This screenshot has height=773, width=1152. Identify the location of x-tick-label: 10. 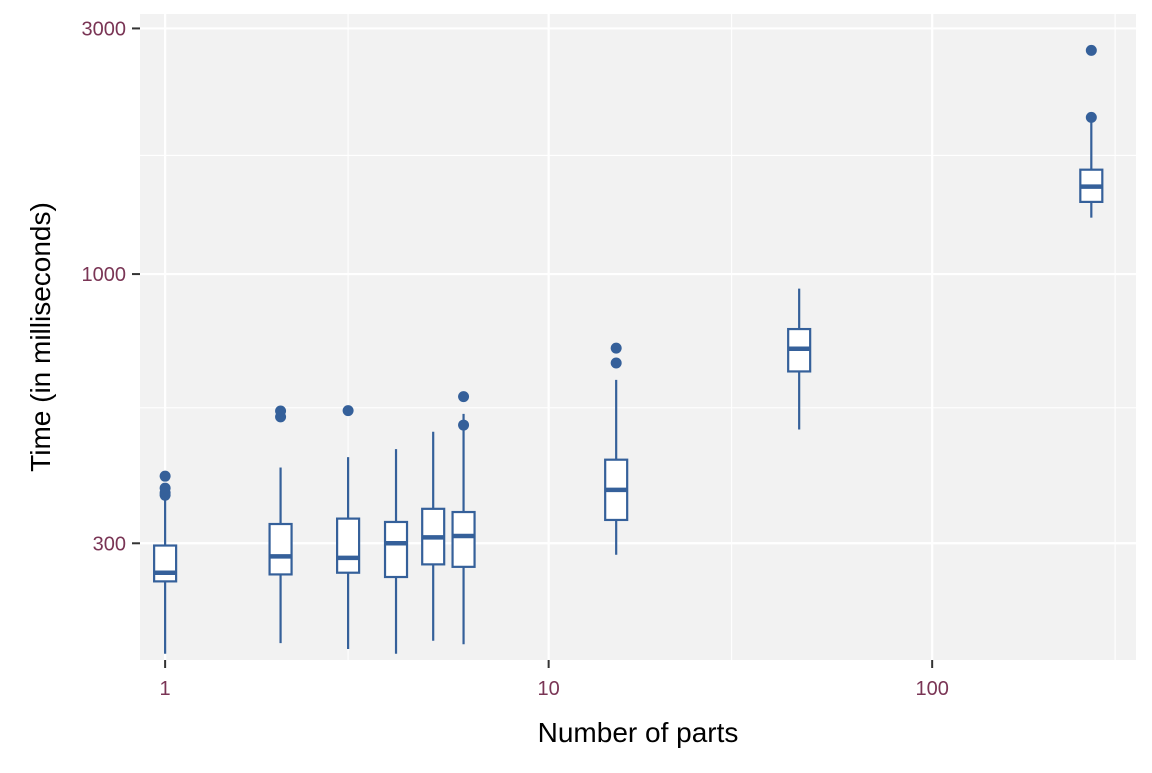
(549, 689).